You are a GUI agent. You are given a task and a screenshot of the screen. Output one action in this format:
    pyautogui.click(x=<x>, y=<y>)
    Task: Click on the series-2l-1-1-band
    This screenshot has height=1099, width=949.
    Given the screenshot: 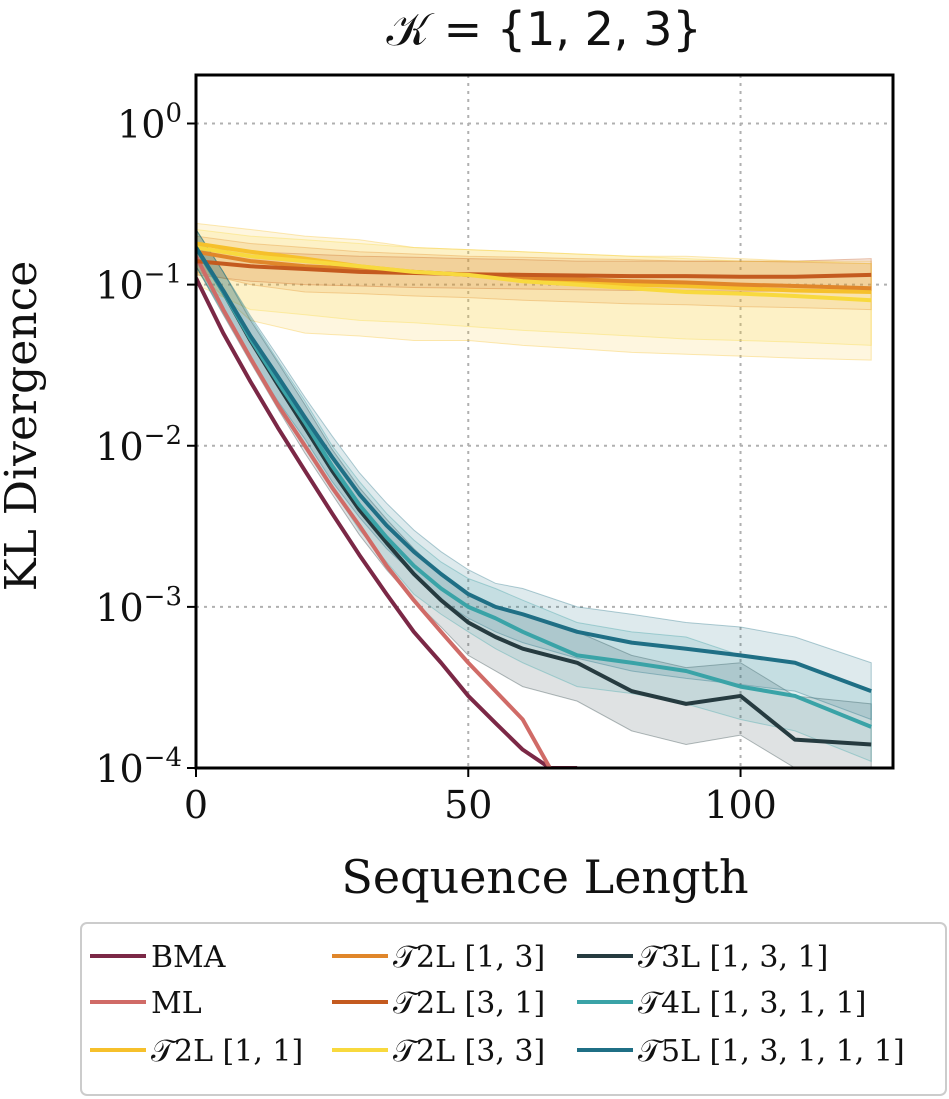 What is the action you would take?
    pyautogui.click(x=534, y=291)
    